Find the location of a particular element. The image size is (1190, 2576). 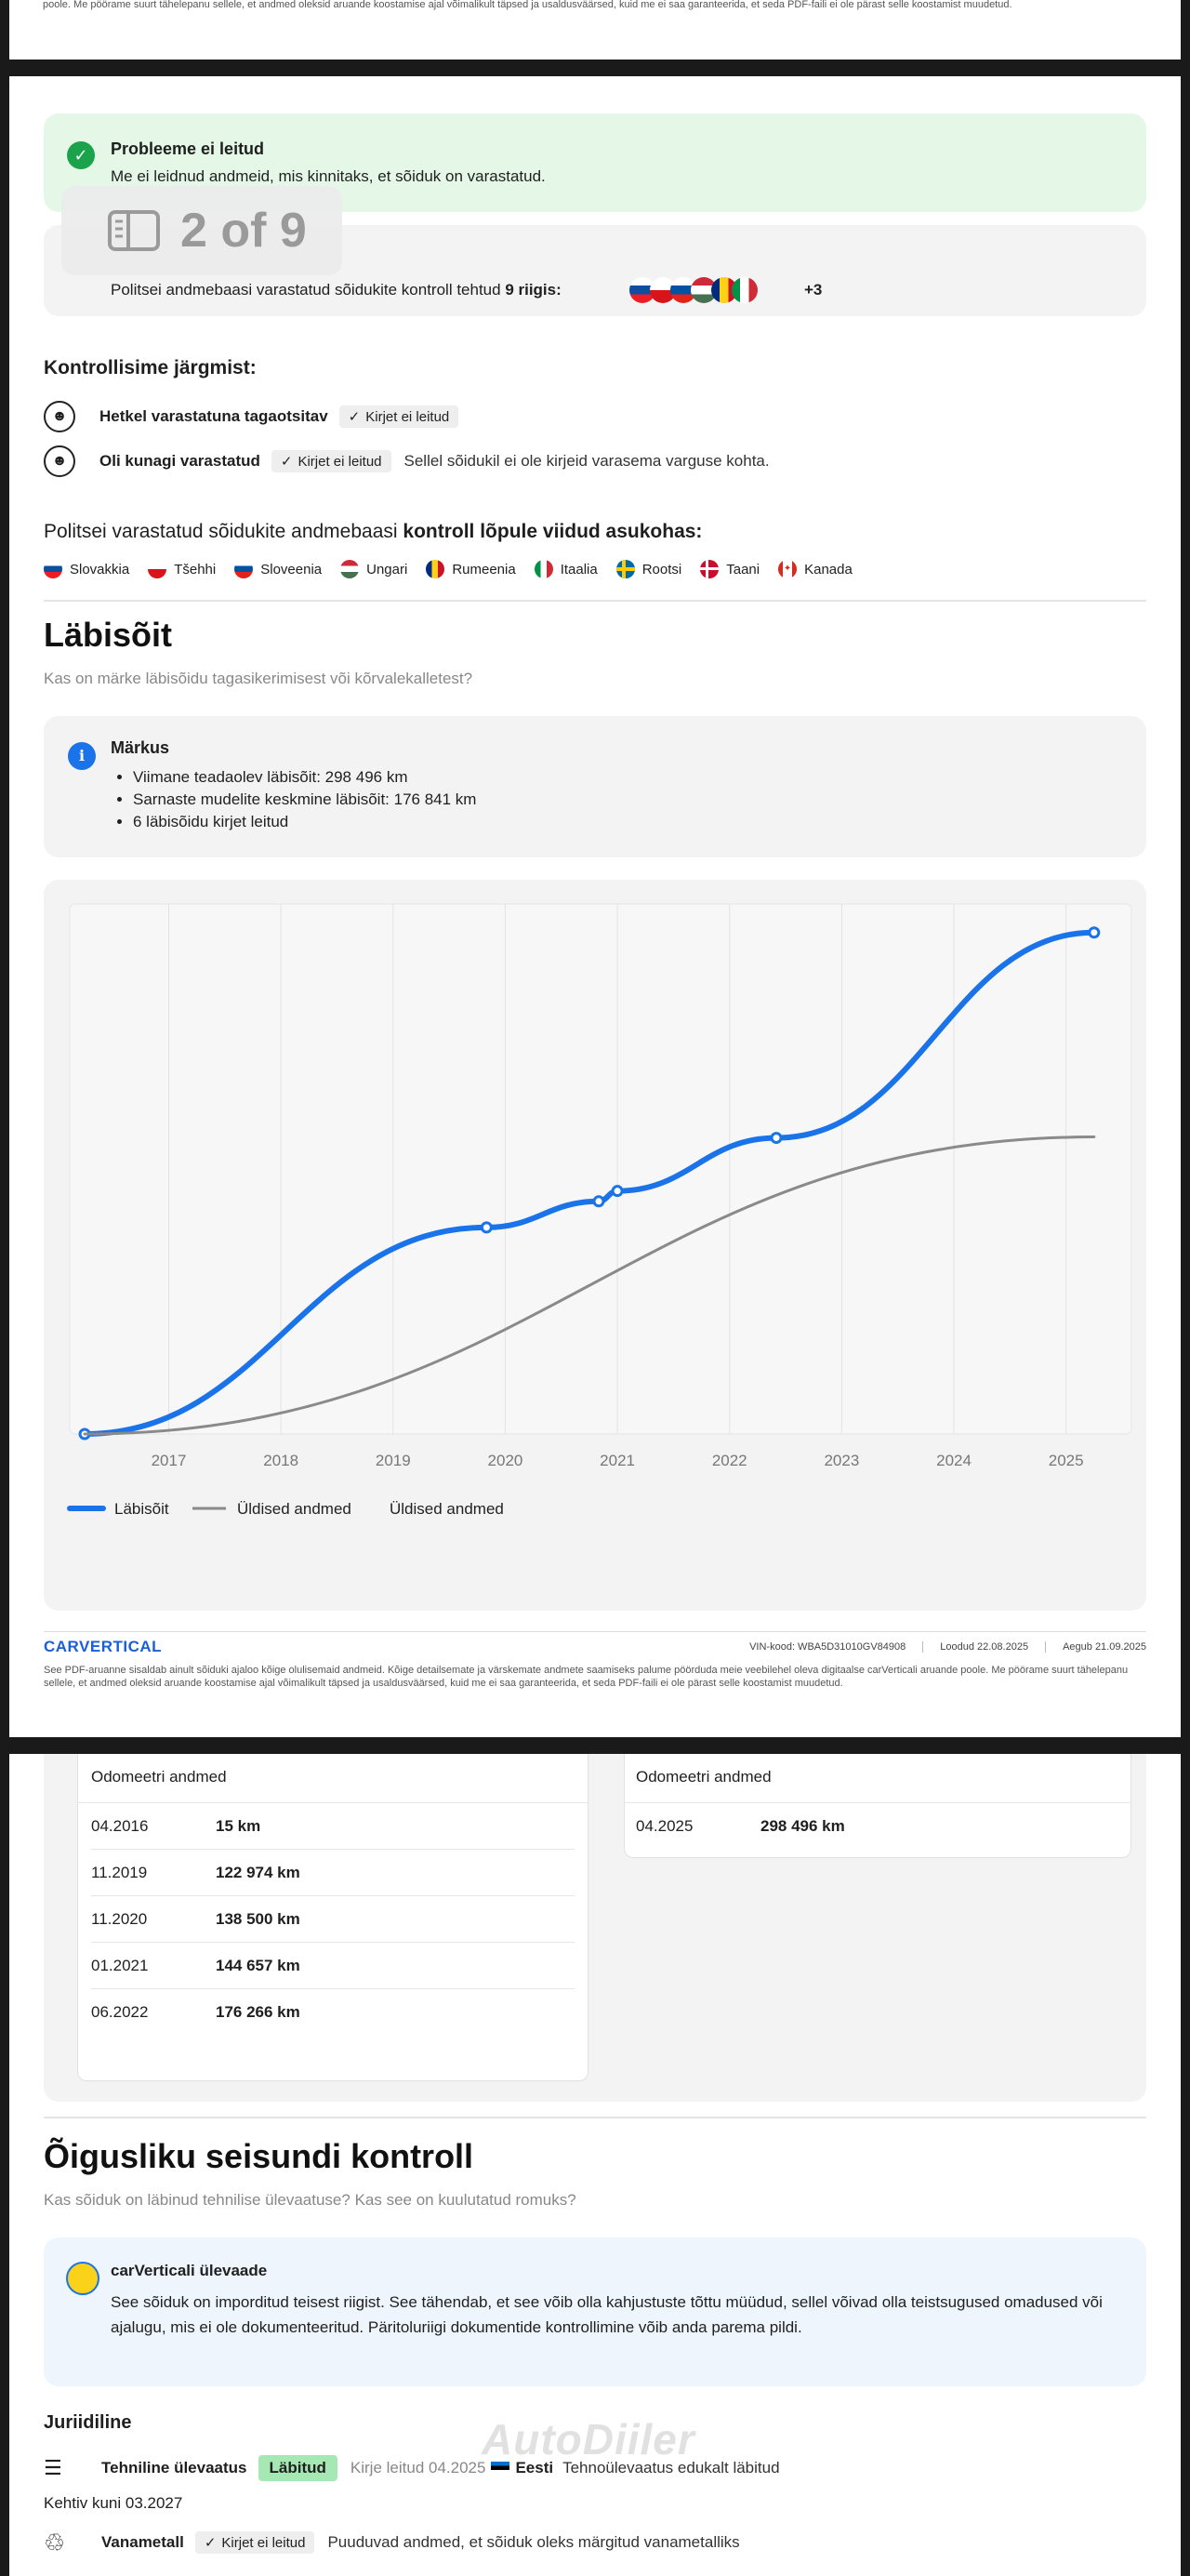

country-item: Ungari is located at coordinates (373, 569).